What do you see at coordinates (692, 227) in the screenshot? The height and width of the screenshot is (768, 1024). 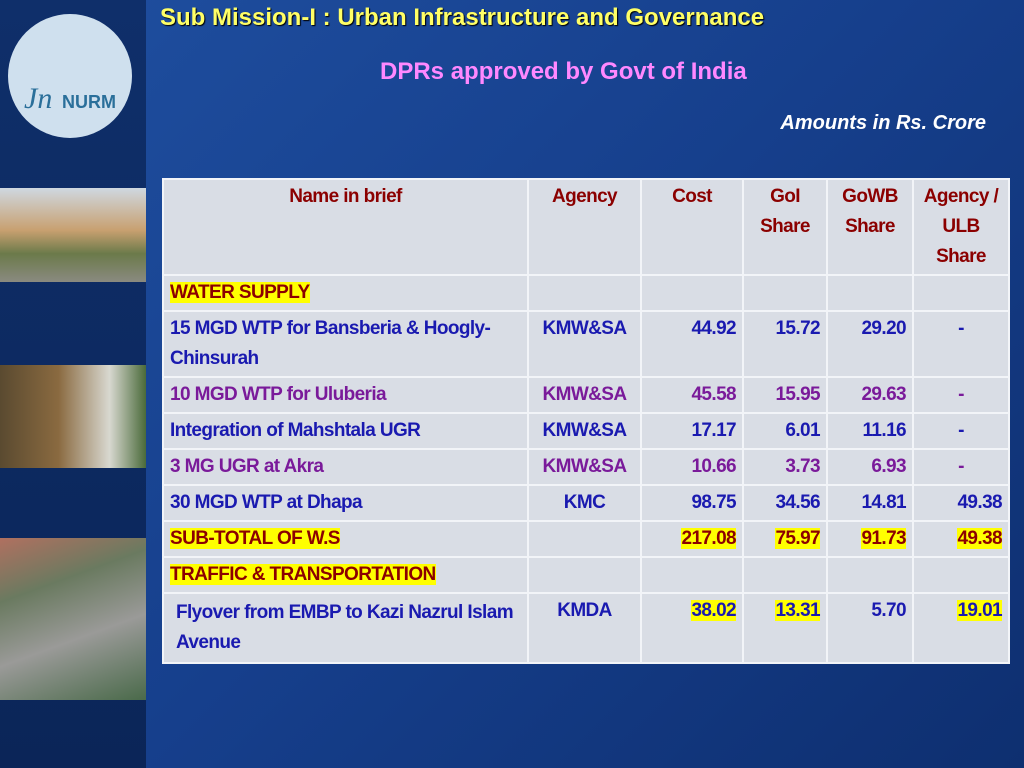 I see `column-header: Cost` at bounding box center [692, 227].